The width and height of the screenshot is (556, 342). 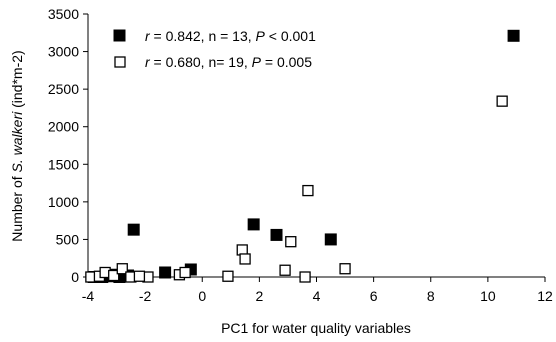 I want to click on y-axis-title-prefix: Number of, so click(x=17, y=206).